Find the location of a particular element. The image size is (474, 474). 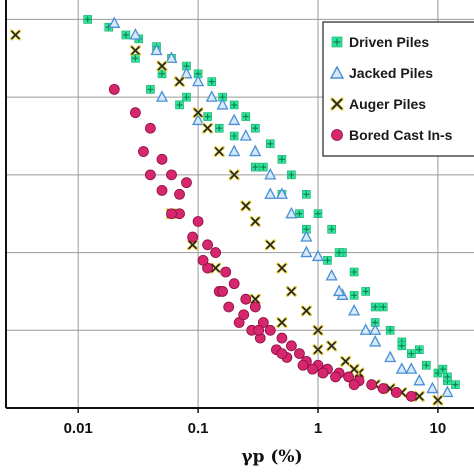

legend-label: Bored Cast In-s is located at coordinates (401, 135).